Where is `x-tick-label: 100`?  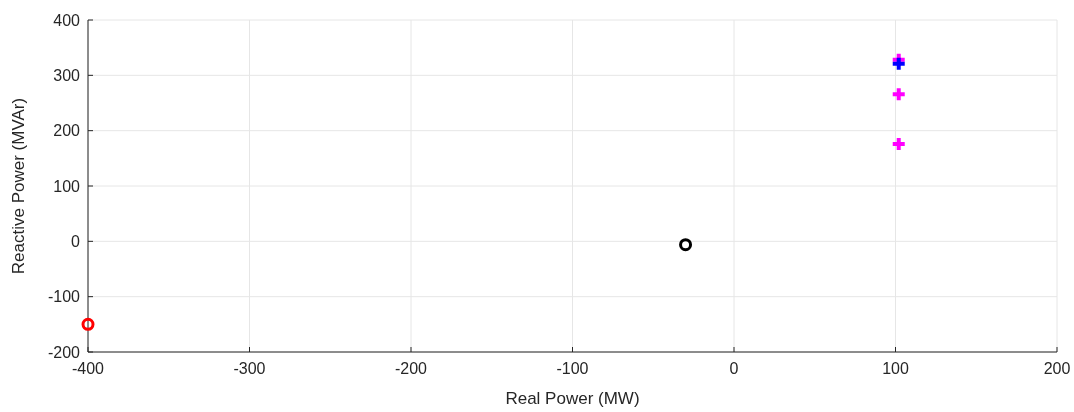 x-tick-label: 100 is located at coordinates (895, 368).